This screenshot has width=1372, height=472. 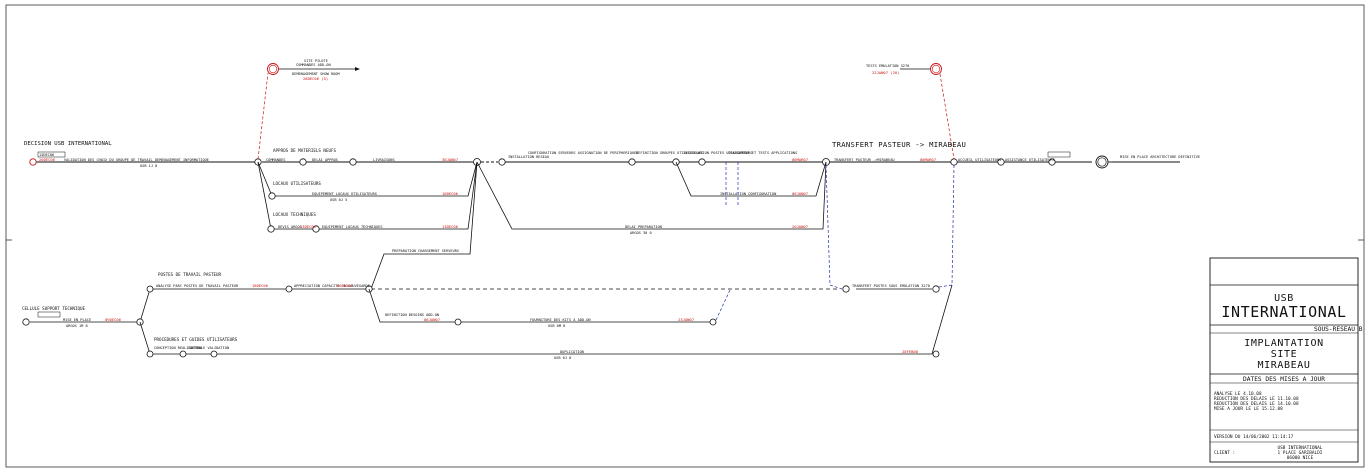 I want to click on activity-devis: DEVIS ARGOS, so click(x=290, y=227).